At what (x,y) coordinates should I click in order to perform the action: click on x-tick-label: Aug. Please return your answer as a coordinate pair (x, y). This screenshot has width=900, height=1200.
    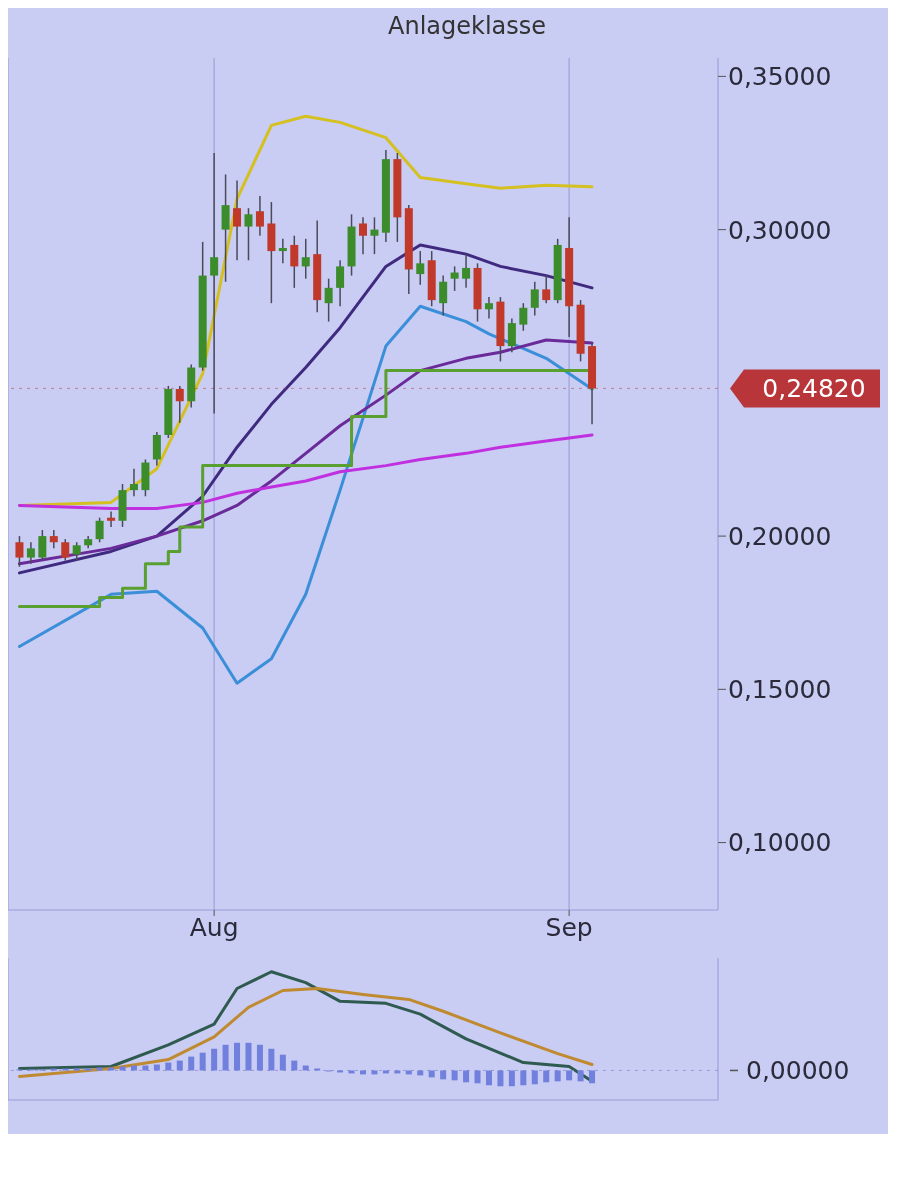
    Looking at the image, I should click on (214, 927).